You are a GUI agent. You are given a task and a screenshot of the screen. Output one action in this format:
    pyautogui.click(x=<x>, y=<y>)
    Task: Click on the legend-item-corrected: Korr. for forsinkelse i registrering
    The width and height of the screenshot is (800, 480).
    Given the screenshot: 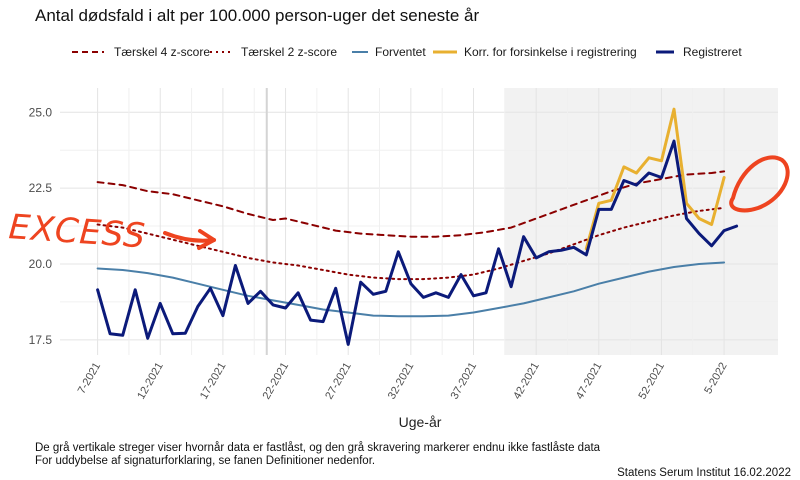 What is the action you would take?
    pyautogui.click(x=535, y=52)
    